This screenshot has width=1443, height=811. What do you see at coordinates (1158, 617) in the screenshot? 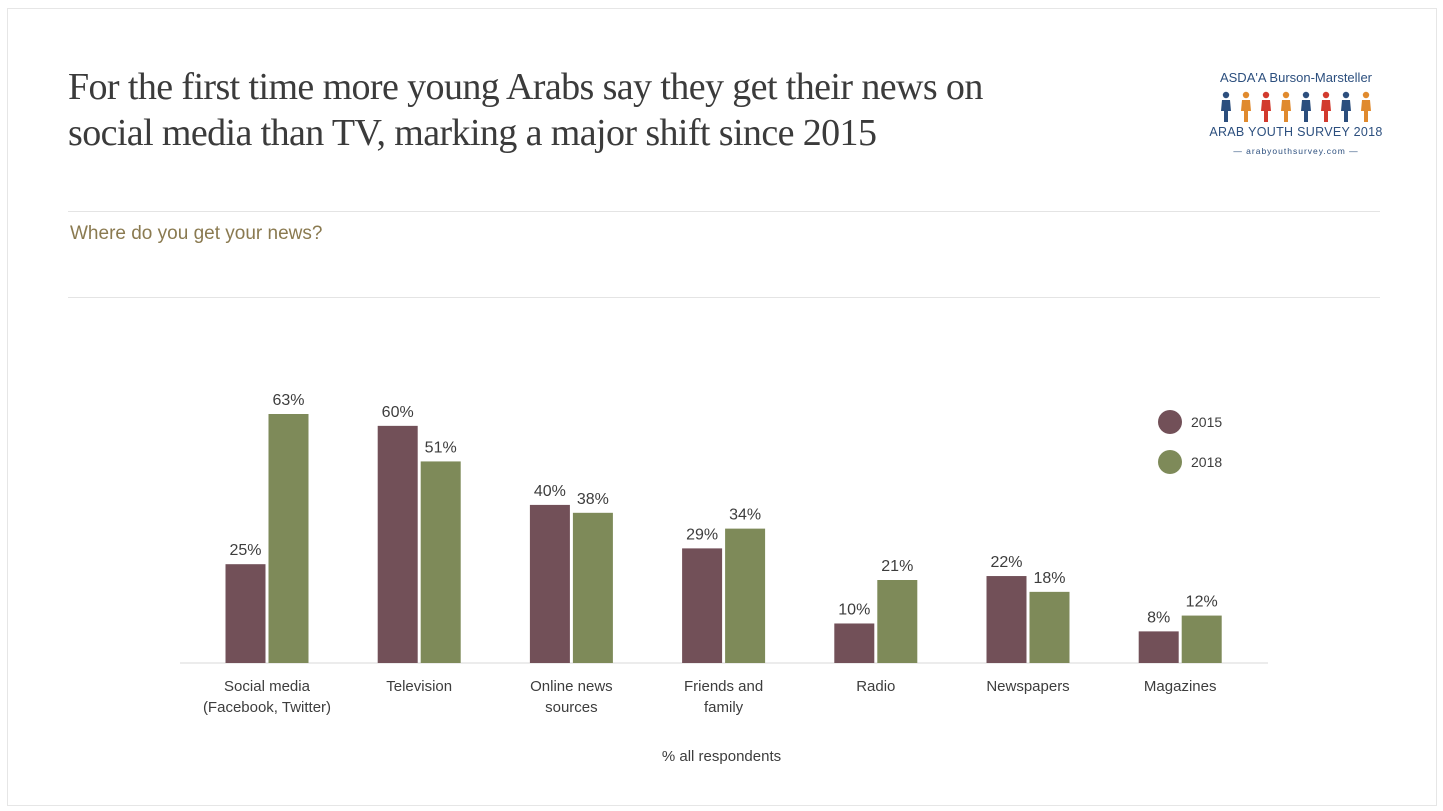
I see `data-label: 8%` at bounding box center [1158, 617].